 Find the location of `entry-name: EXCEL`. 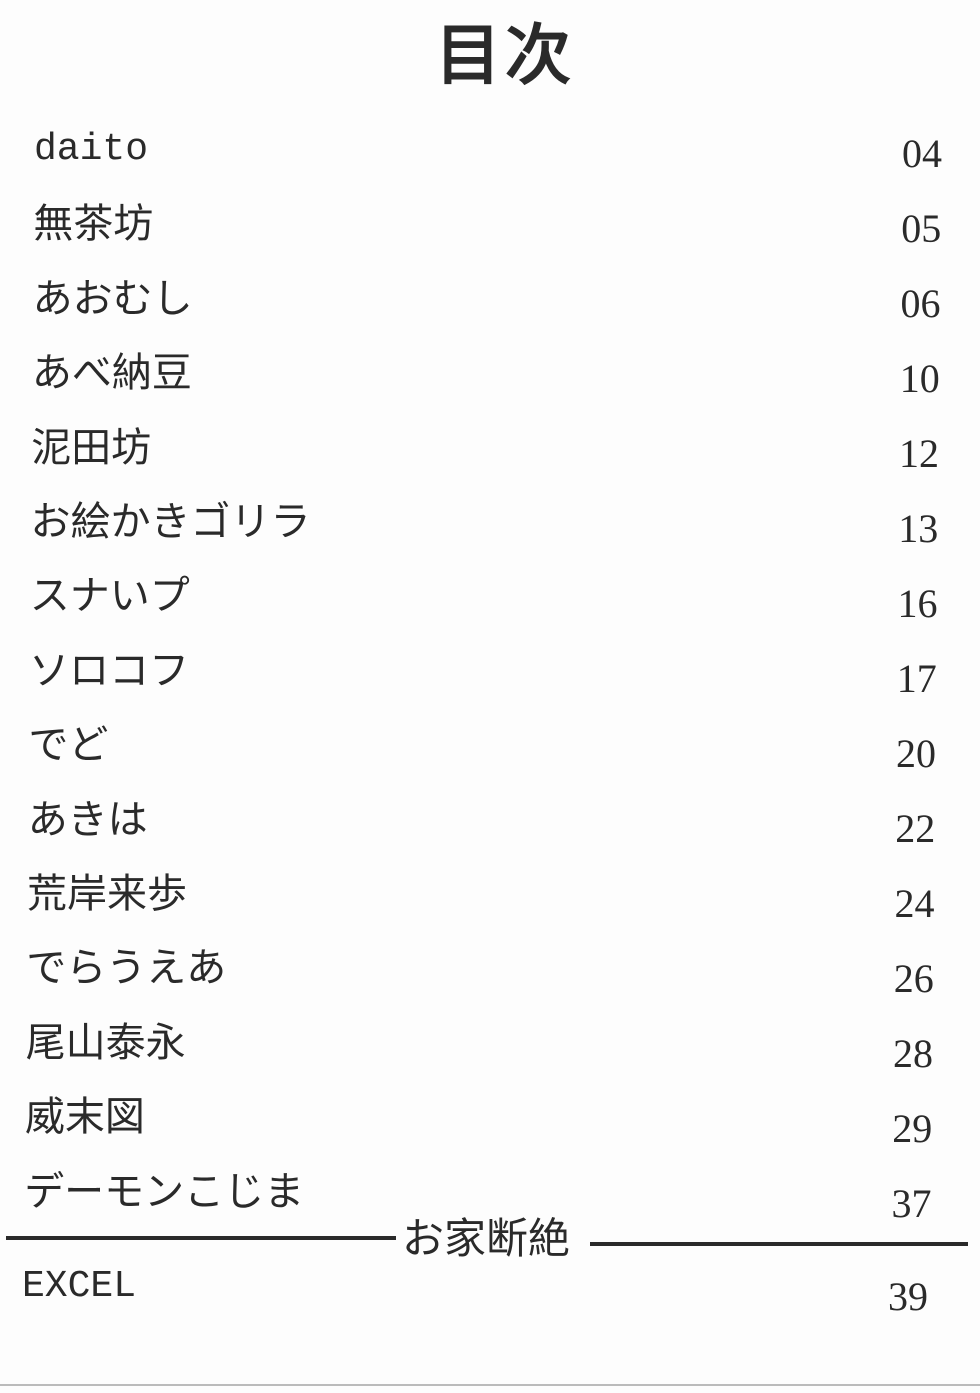

entry-name: EXCEL is located at coordinates (79, 1286).